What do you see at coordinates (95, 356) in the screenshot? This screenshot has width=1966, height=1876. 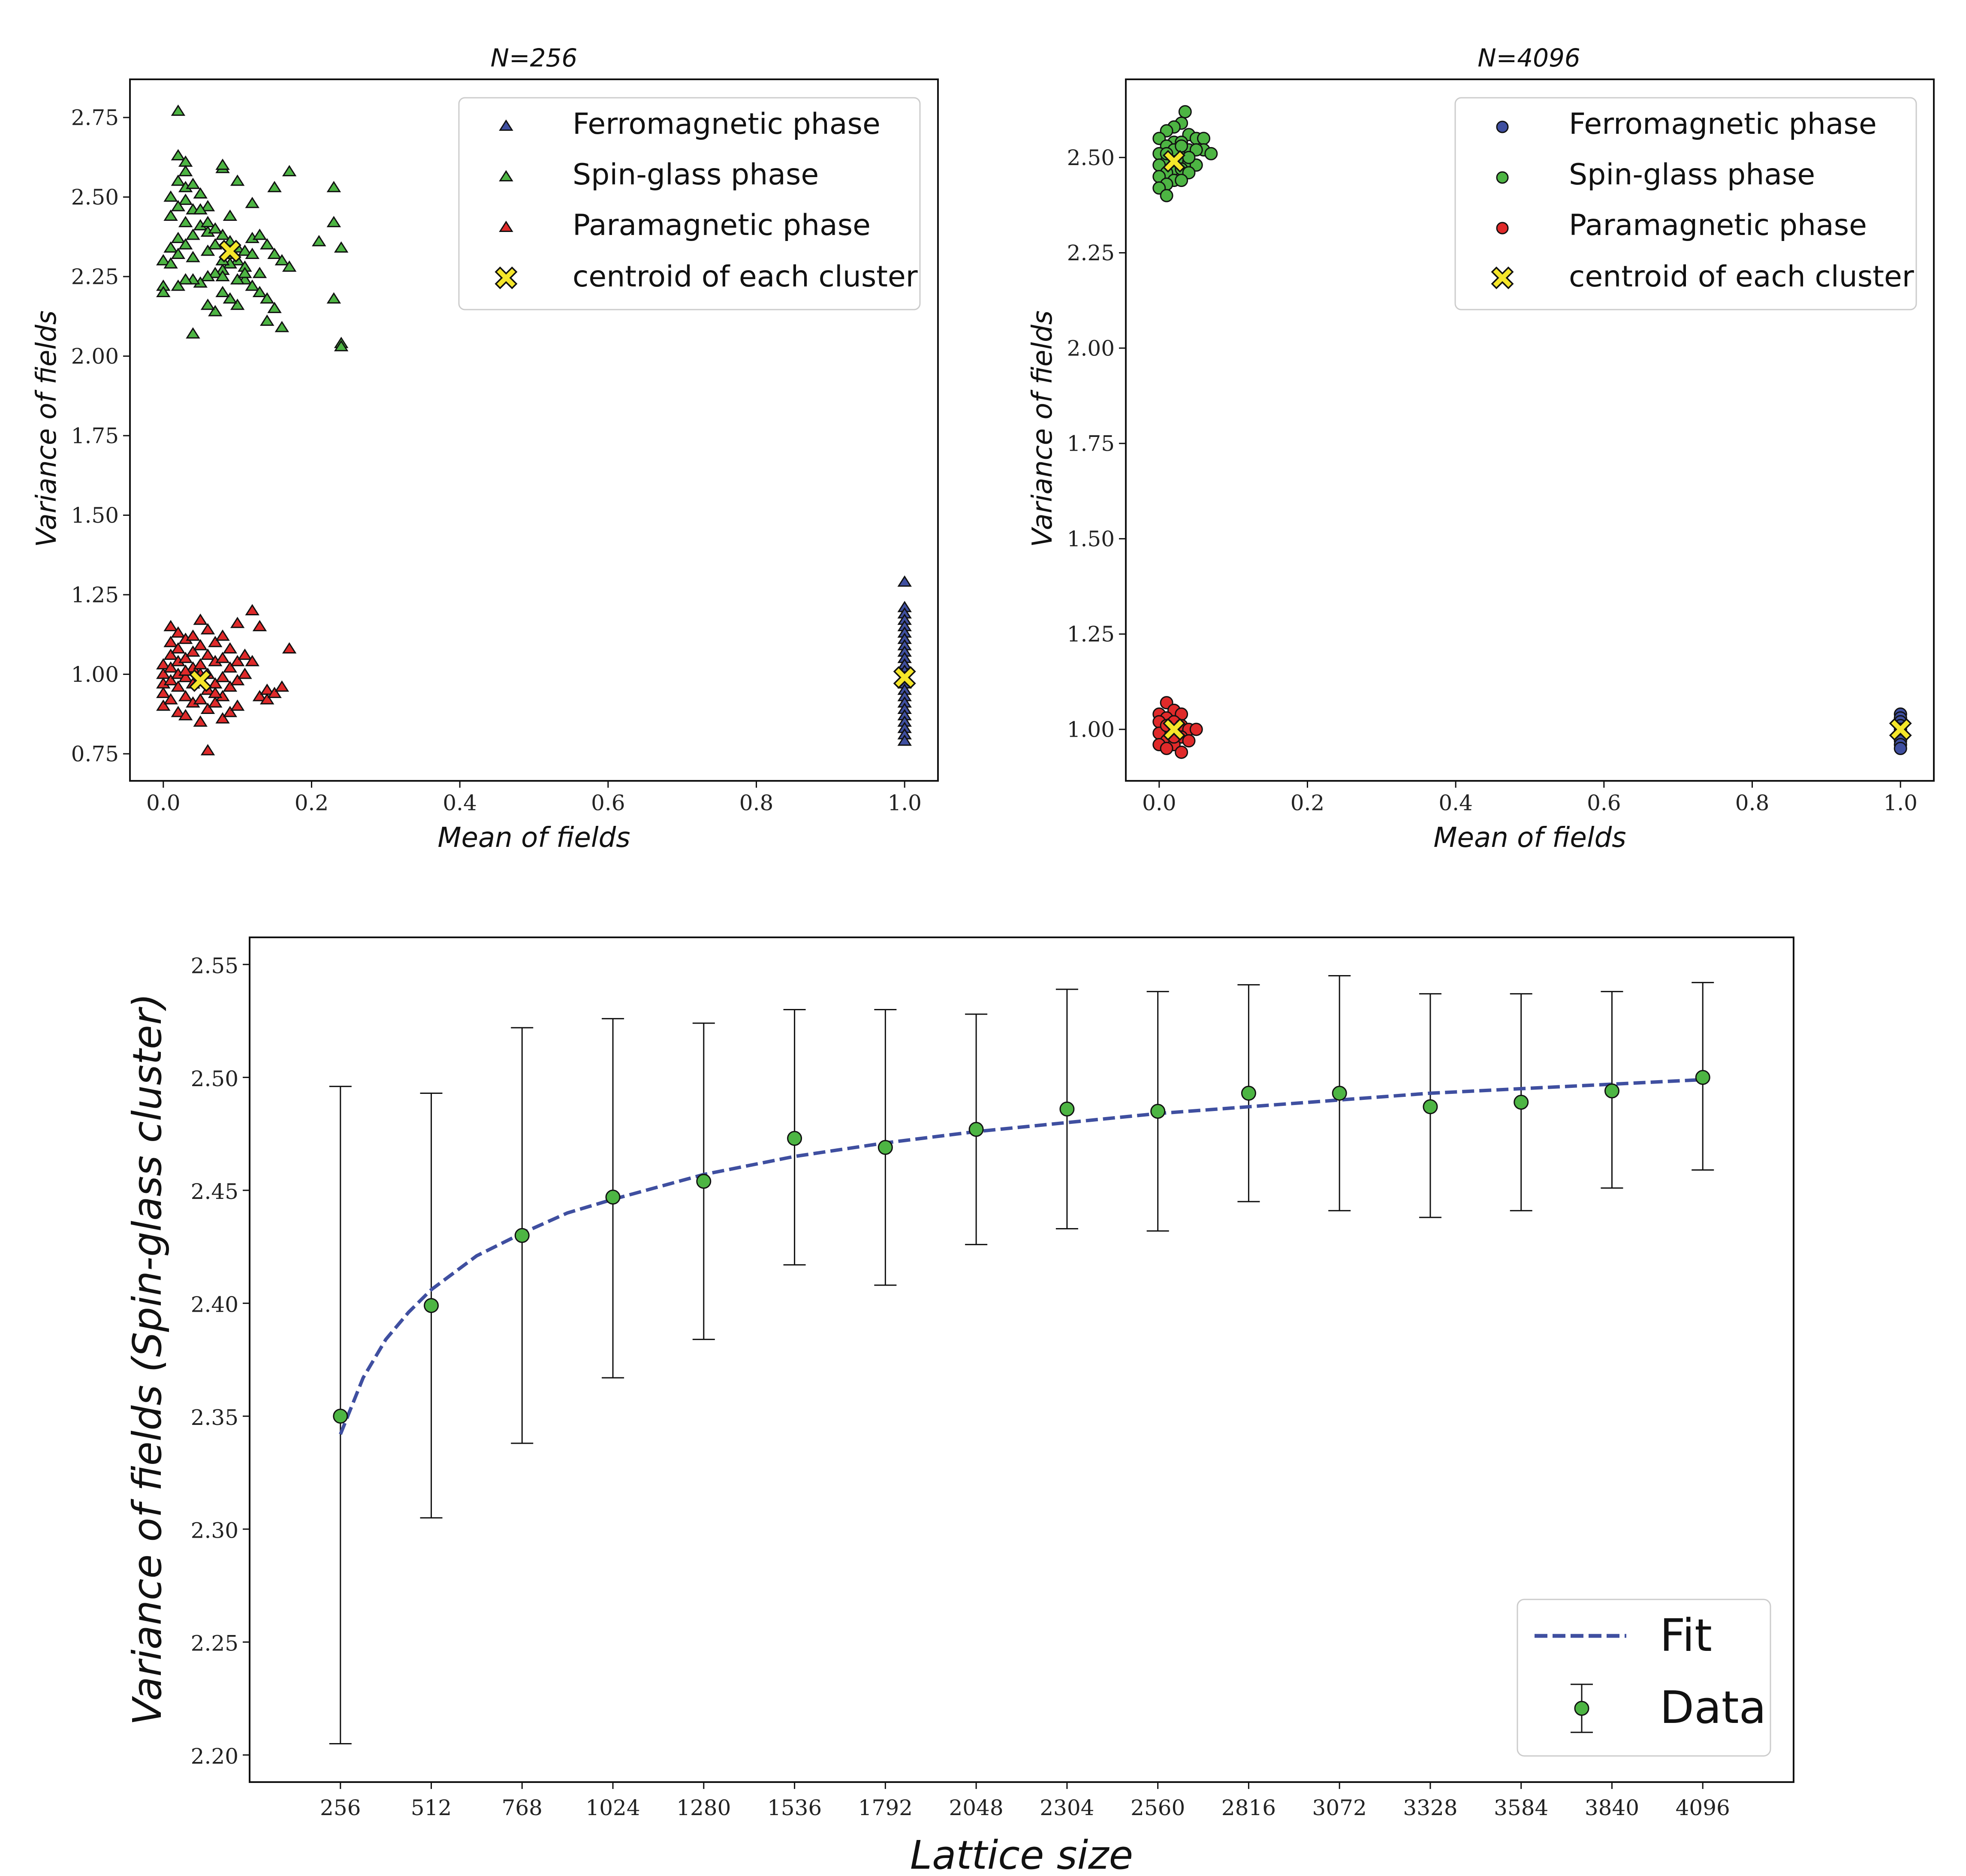 I see `panel1-ytick-label: 2.00` at bounding box center [95, 356].